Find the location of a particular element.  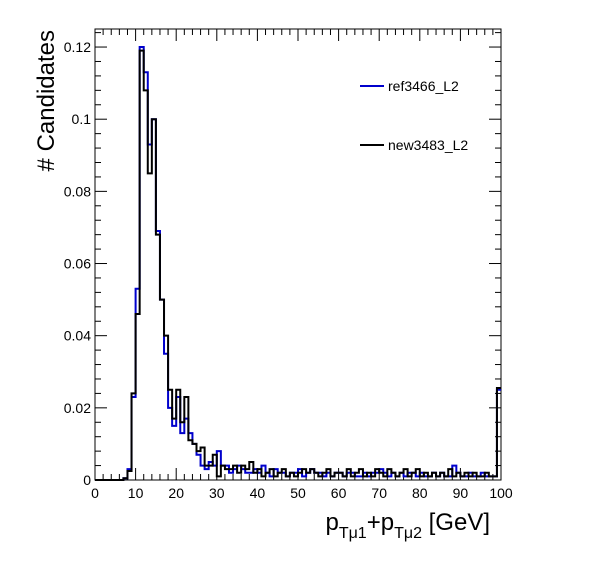

x-tick-label: 70 is located at coordinates (379, 493).